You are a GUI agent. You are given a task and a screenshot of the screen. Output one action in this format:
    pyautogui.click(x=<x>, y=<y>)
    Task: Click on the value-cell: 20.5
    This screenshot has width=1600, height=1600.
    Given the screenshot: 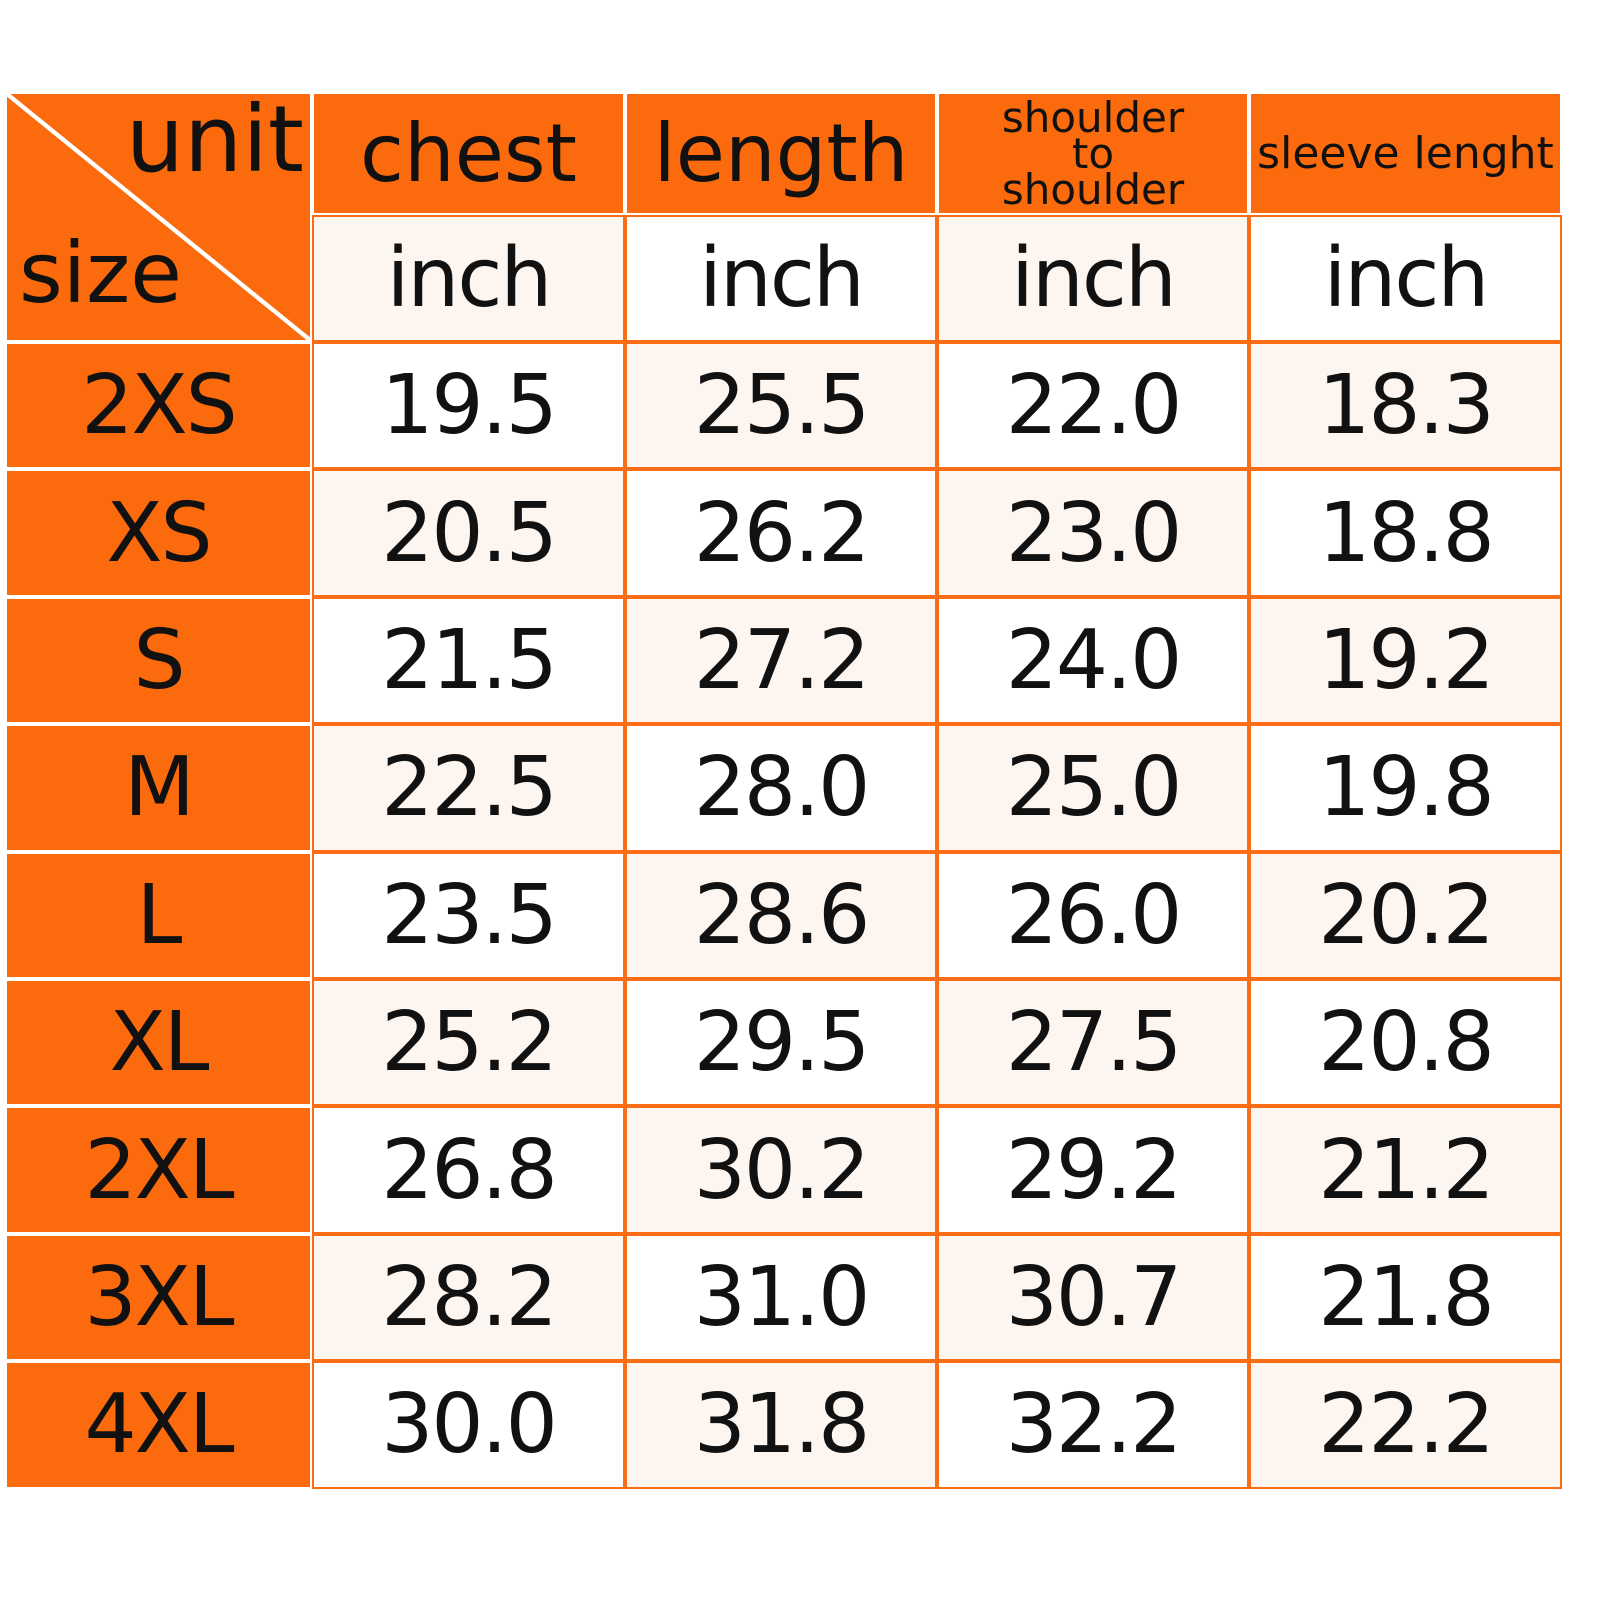 What is the action you would take?
    pyautogui.click(x=468, y=533)
    